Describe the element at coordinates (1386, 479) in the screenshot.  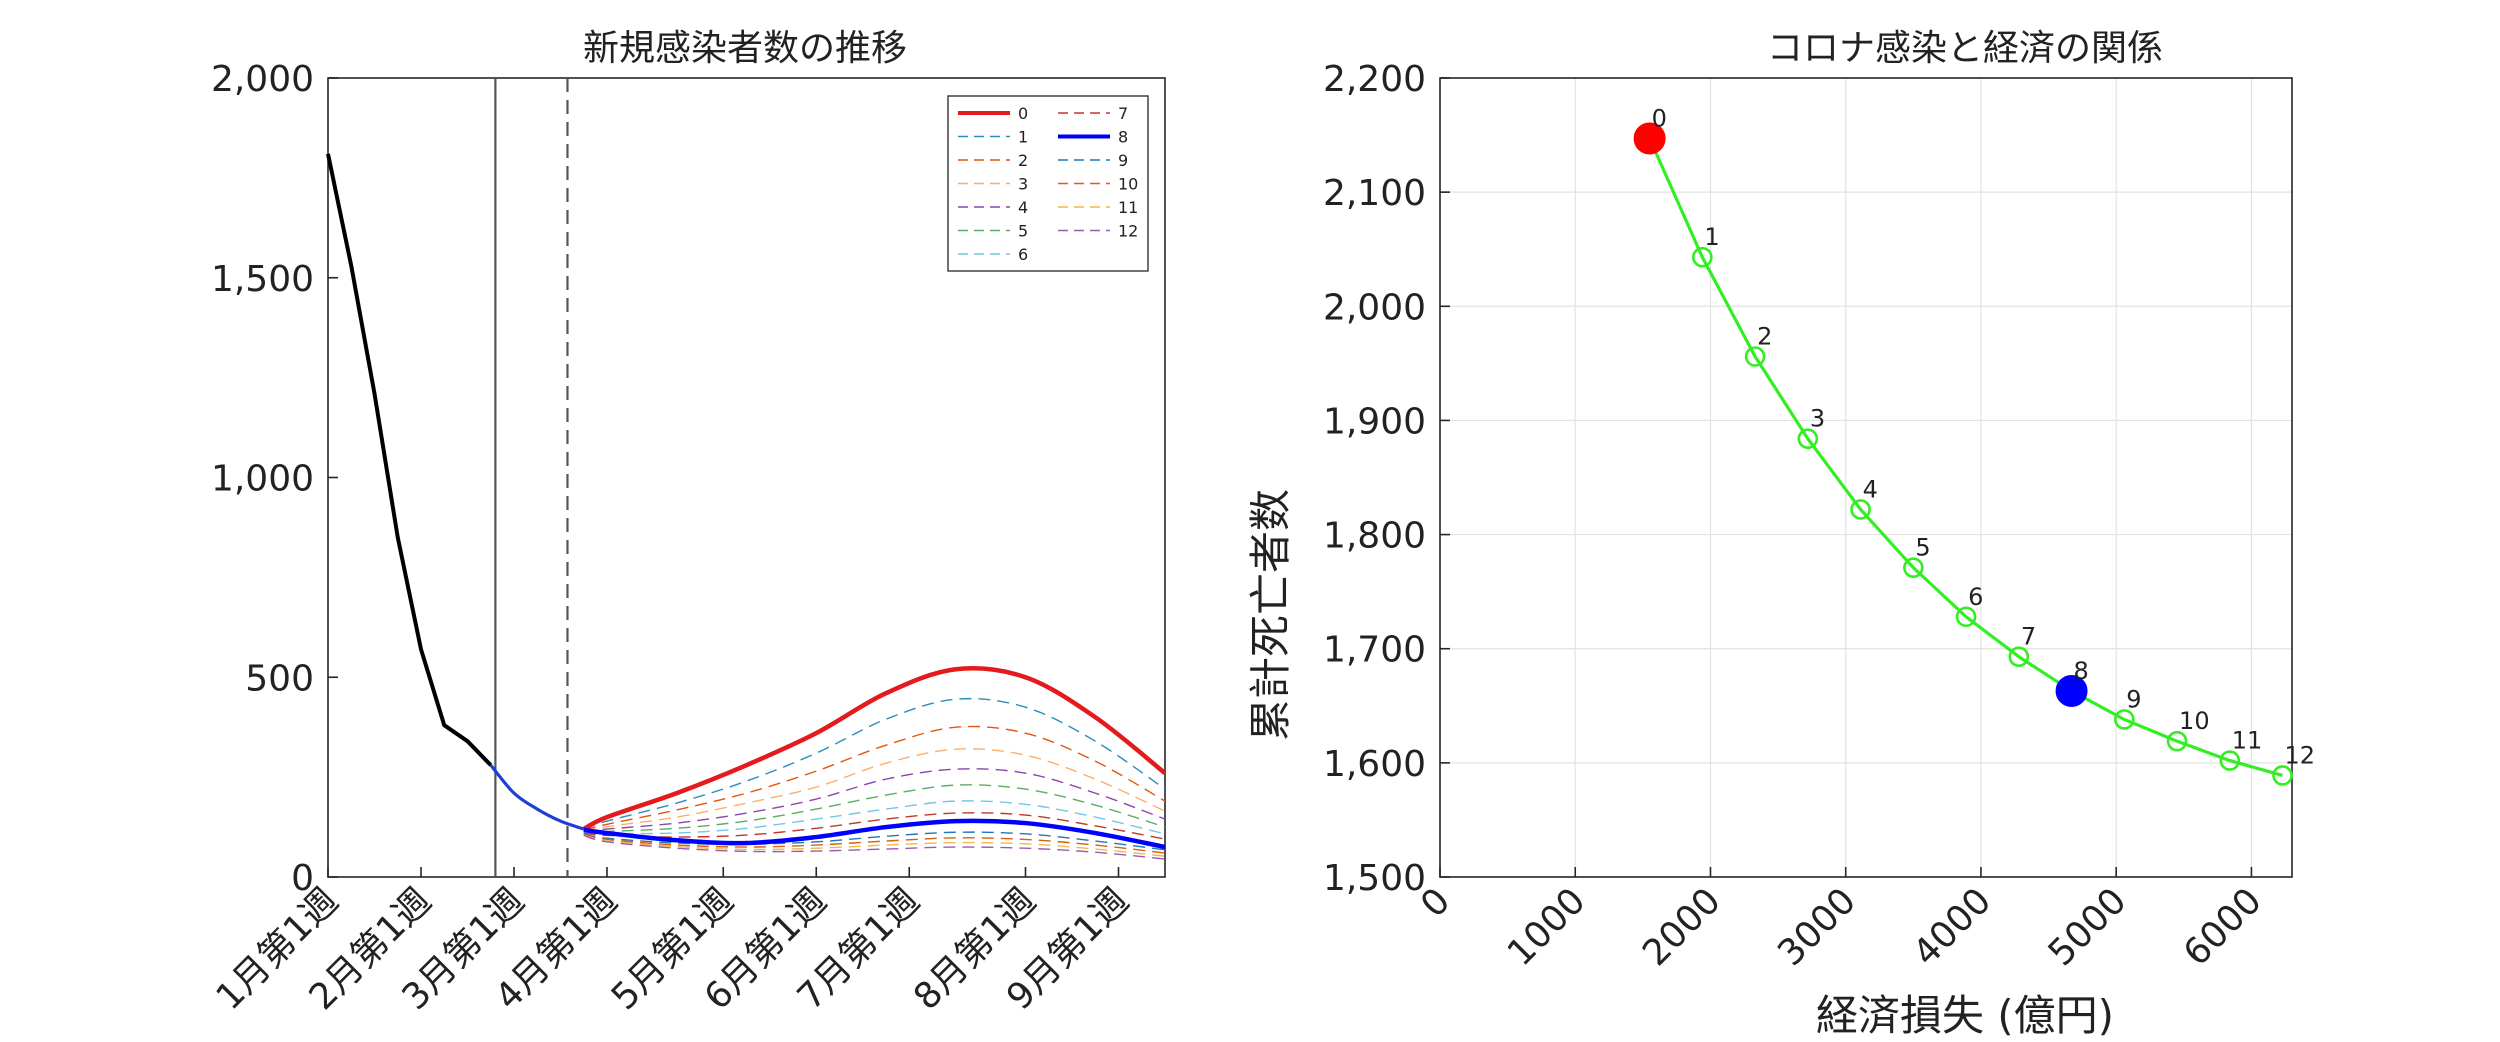
I see `right-y-ticks: 1,500 1,600 1,700 1,800 1,900 2,000 2,100 2,200` at that location.